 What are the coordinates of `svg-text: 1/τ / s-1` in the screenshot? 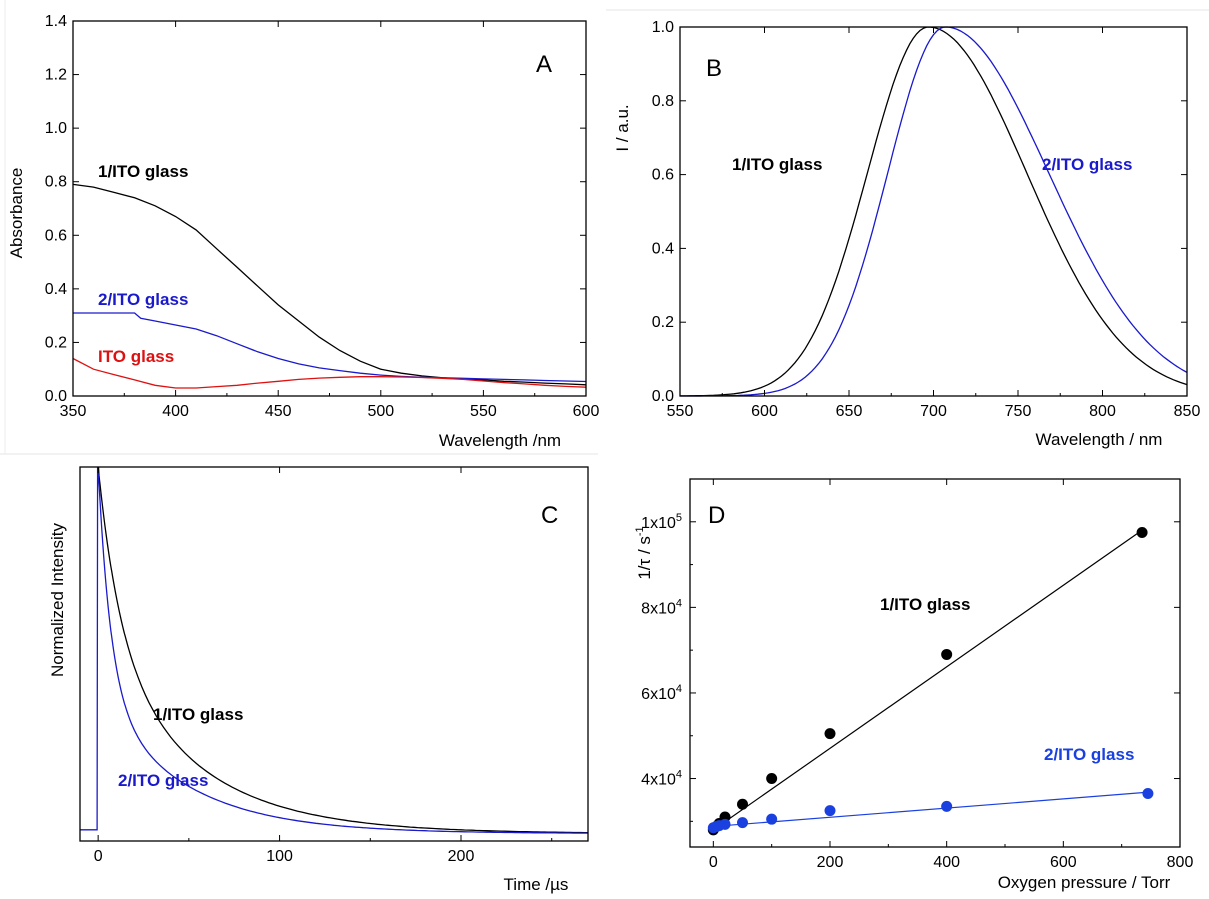 It's located at (644, 552).